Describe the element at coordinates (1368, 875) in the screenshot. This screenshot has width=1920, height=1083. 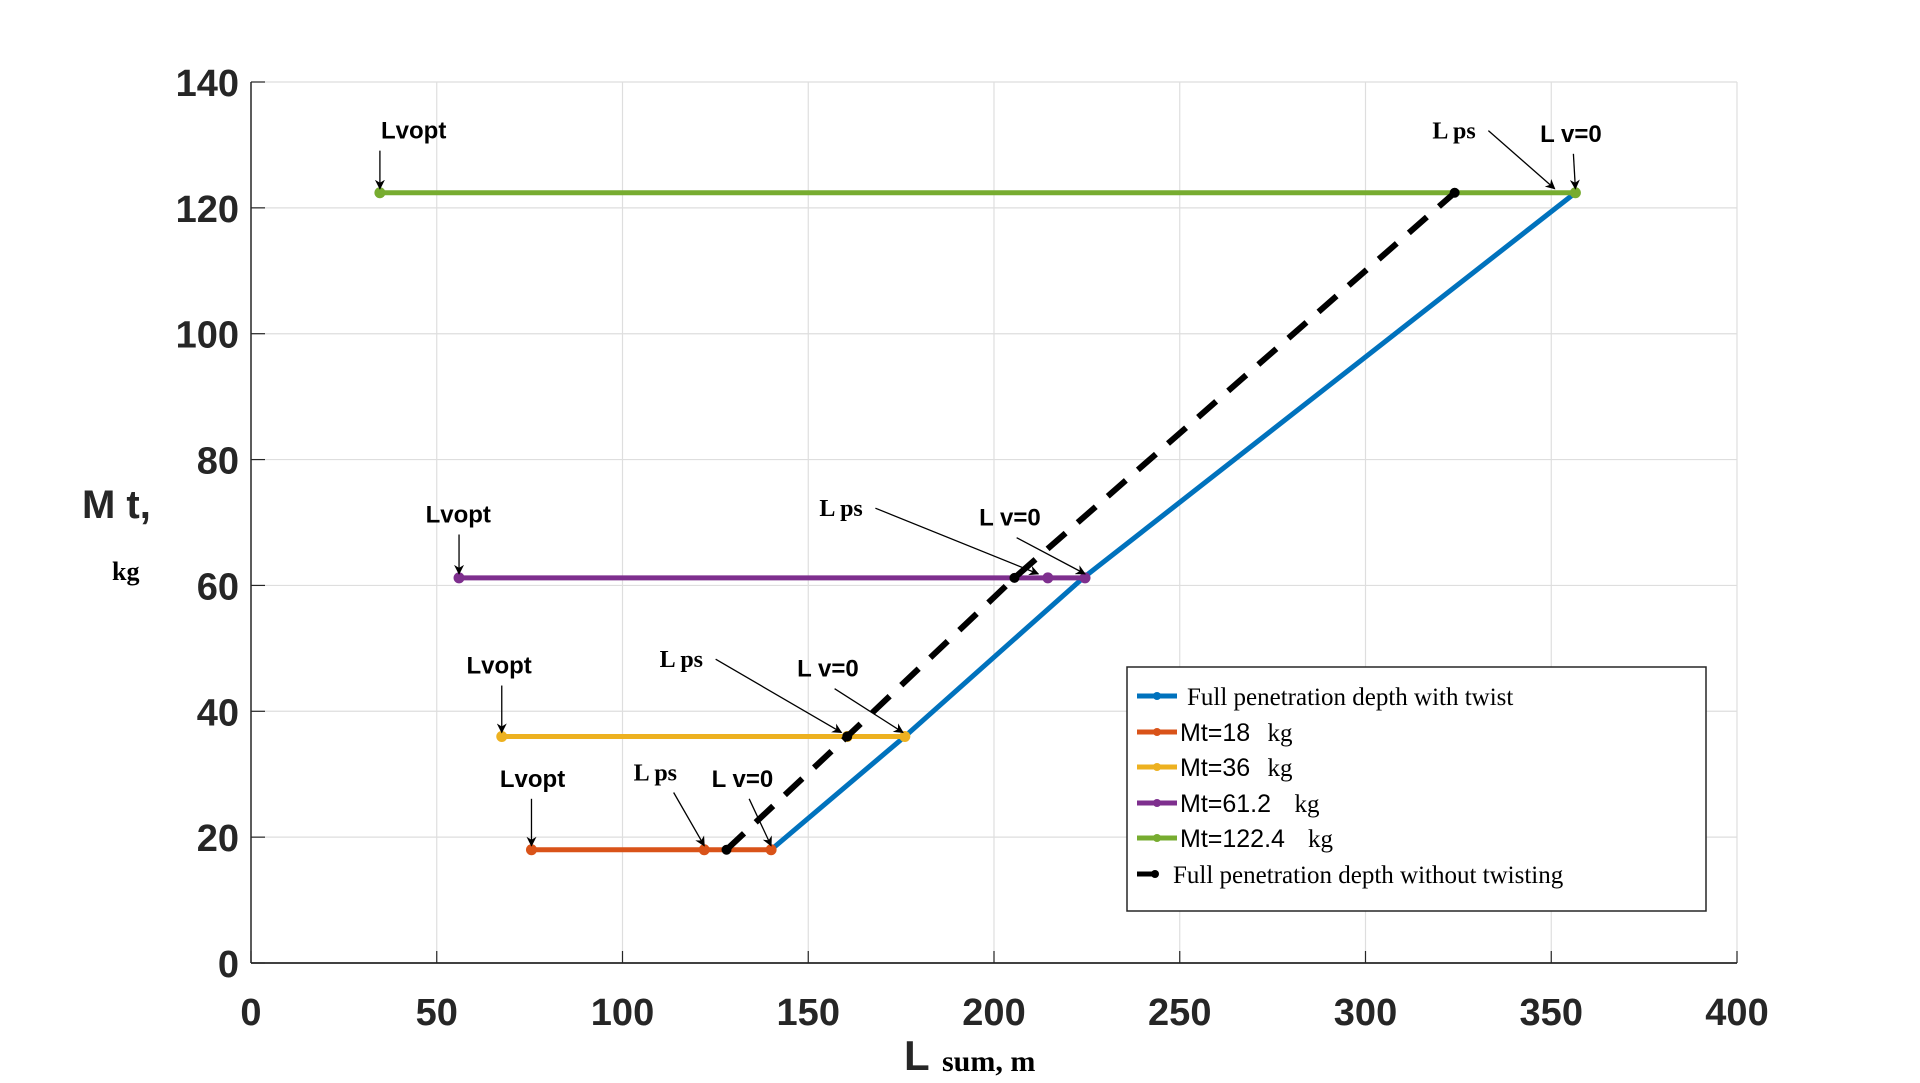
I see `legend-label: Full penetration depth without twisting` at that location.